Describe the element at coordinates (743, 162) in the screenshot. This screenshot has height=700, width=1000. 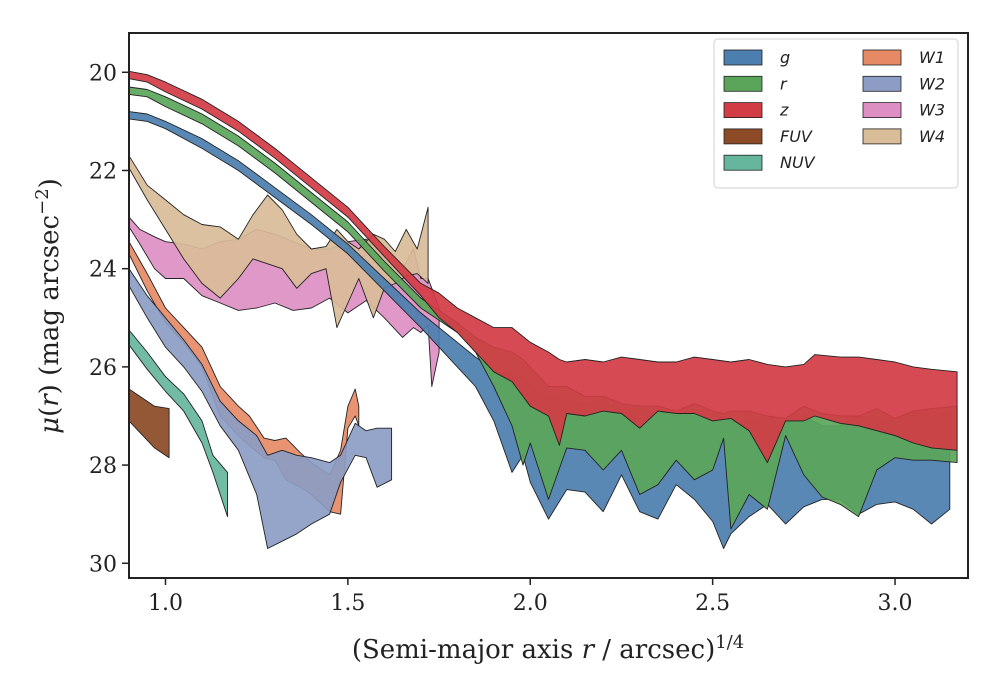
I see `legend-swatch-nuv` at that location.